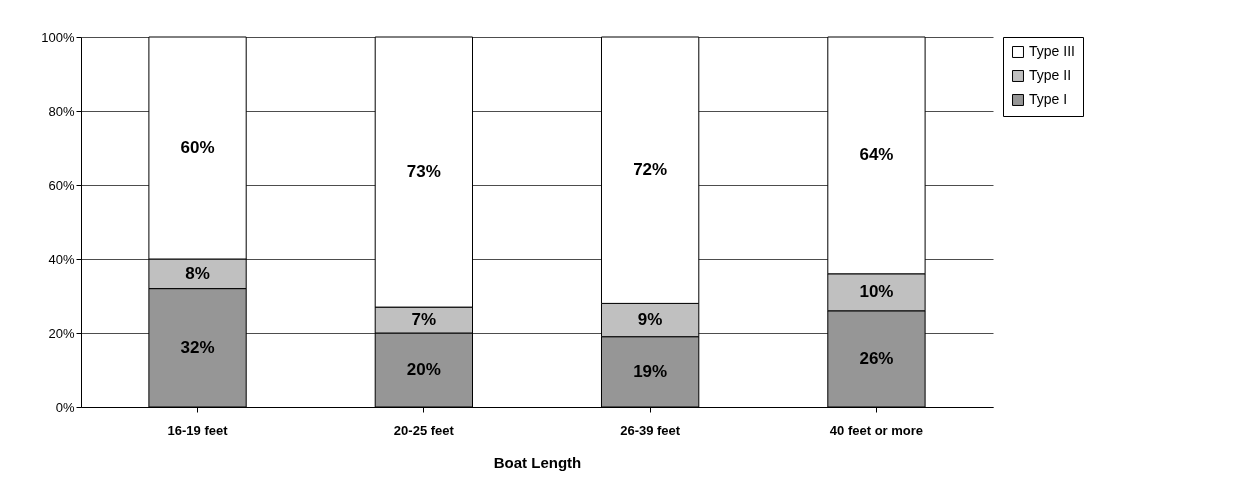  What do you see at coordinates (65, 407) in the screenshot?
I see `y-tick-label: 0%` at bounding box center [65, 407].